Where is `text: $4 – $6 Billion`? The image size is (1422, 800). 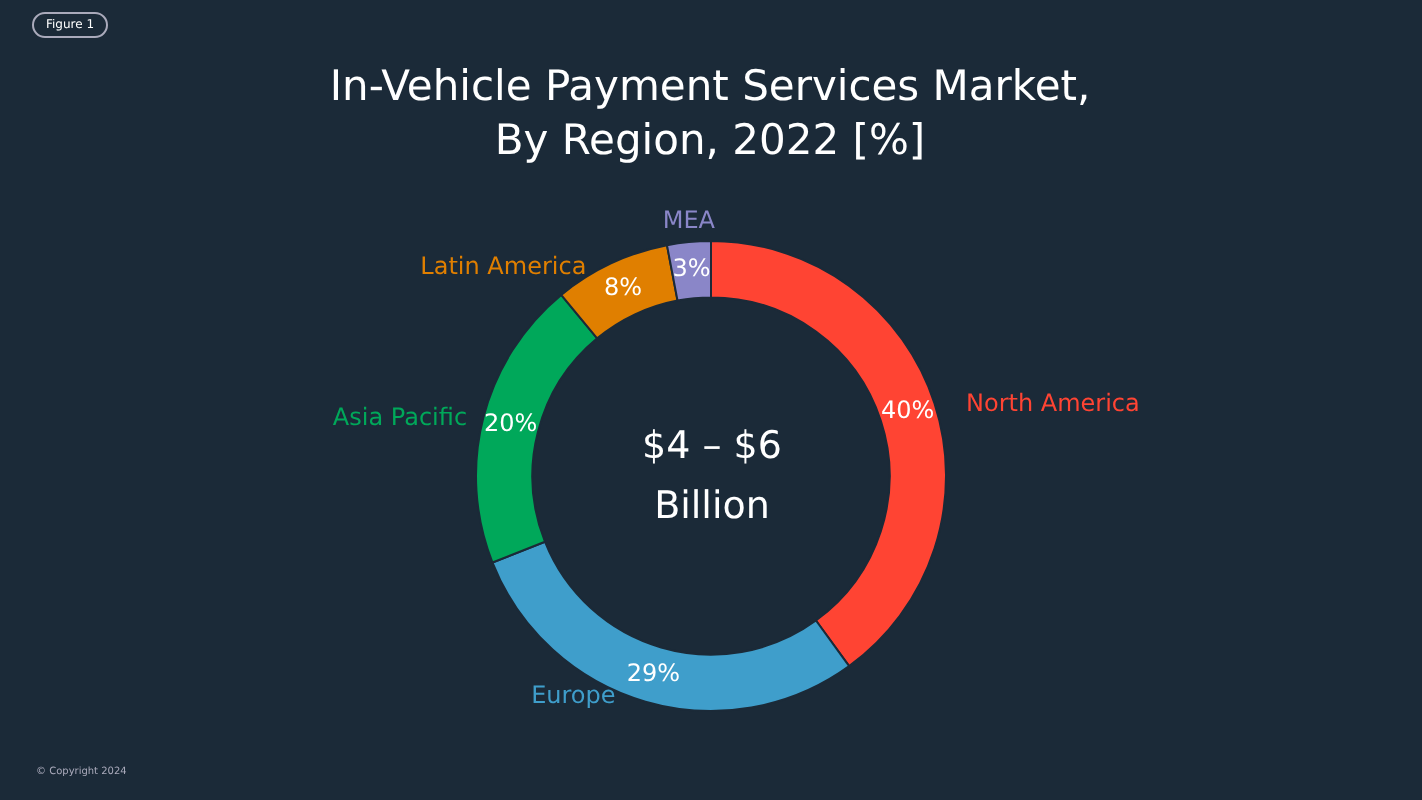
text: $4 – $6 Billion is located at coordinates (712, 477).